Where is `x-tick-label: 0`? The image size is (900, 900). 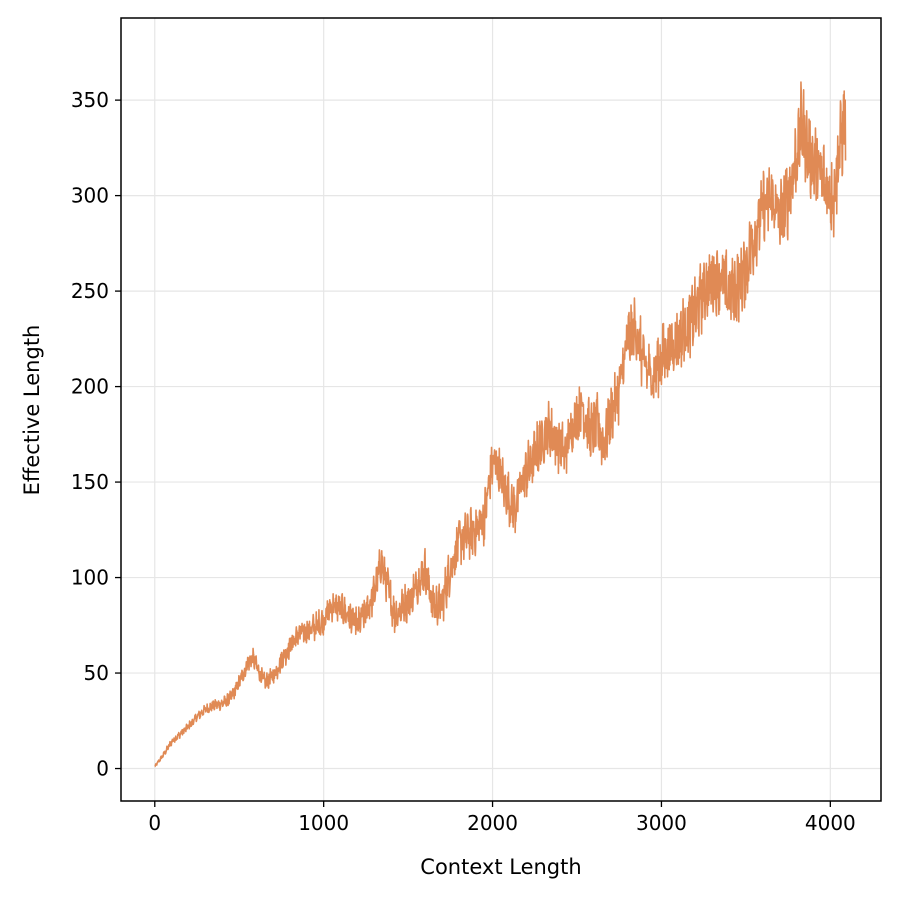
x-tick-label: 0 is located at coordinates (154, 823).